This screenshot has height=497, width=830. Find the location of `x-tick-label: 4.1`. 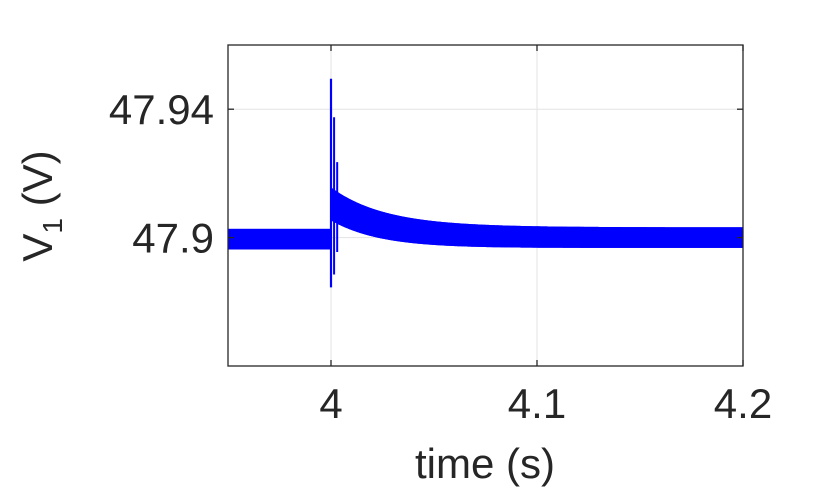

x-tick-label: 4.1 is located at coordinates (537, 403).